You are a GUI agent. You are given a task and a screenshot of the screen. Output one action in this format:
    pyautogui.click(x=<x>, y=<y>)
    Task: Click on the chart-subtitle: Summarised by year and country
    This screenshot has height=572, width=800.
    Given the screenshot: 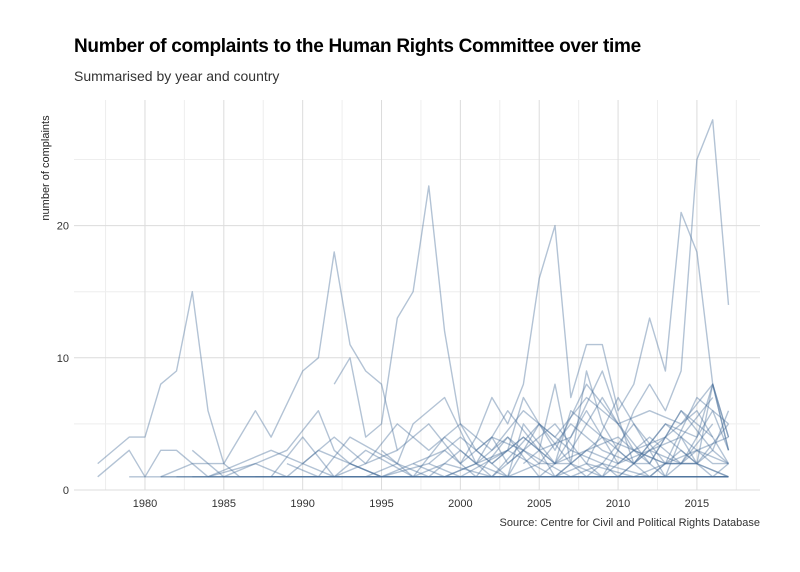 What is the action you would take?
    pyautogui.click(x=177, y=76)
    